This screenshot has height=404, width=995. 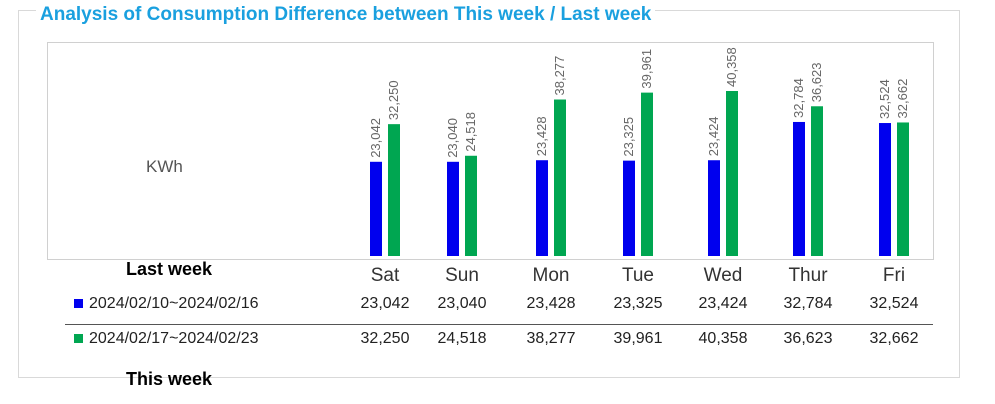 What do you see at coordinates (808, 303) in the screenshot?
I see `table-cell-last-week-thur: 32,784` at bounding box center [808, 303].